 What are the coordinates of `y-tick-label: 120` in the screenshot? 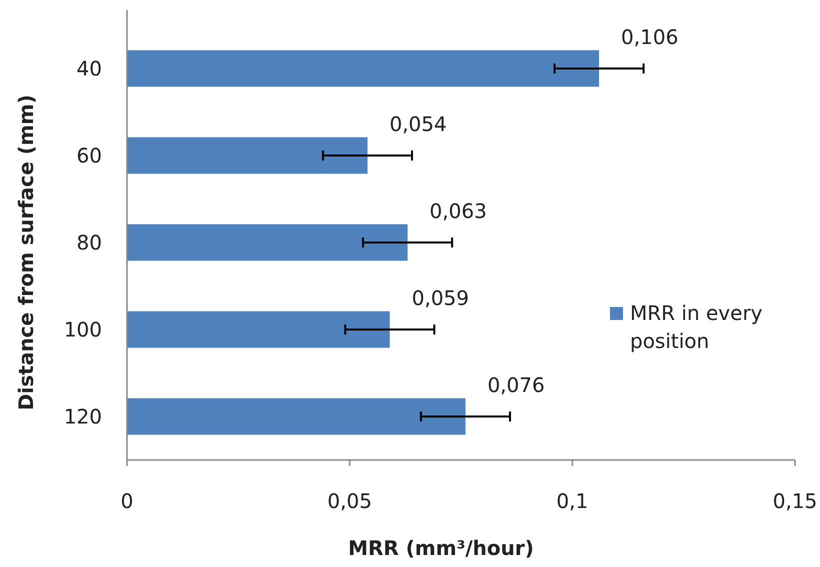 It's located at (83, 416).